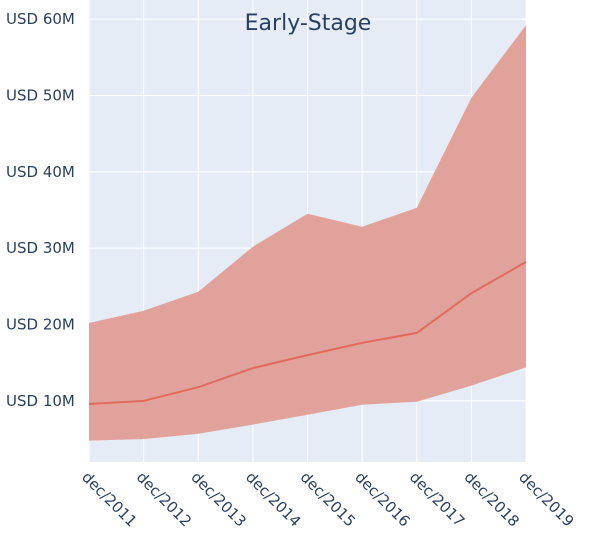 Image resolution: width=593 pixels, height=550 pixels. I want to click on x-tick-label: dec/2013, so click(218, 499).